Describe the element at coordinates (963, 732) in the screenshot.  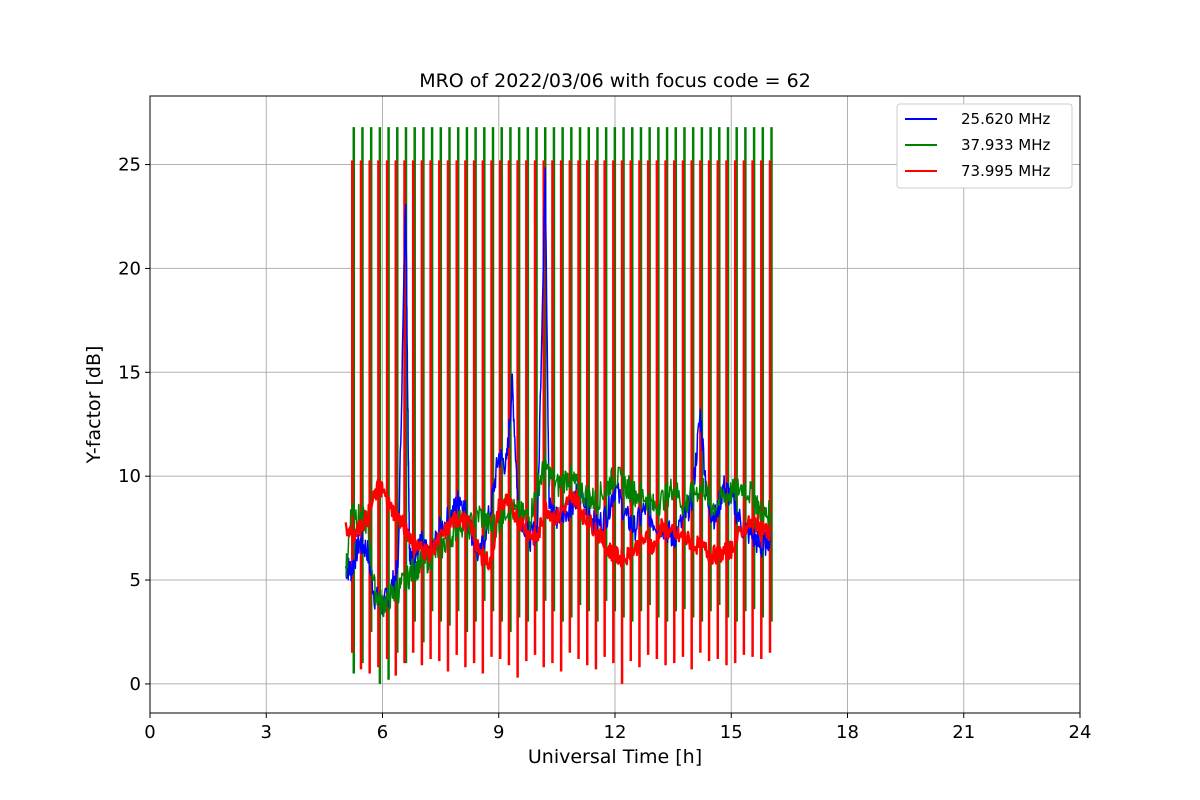
I see `x-tick-label: 21` at that location.